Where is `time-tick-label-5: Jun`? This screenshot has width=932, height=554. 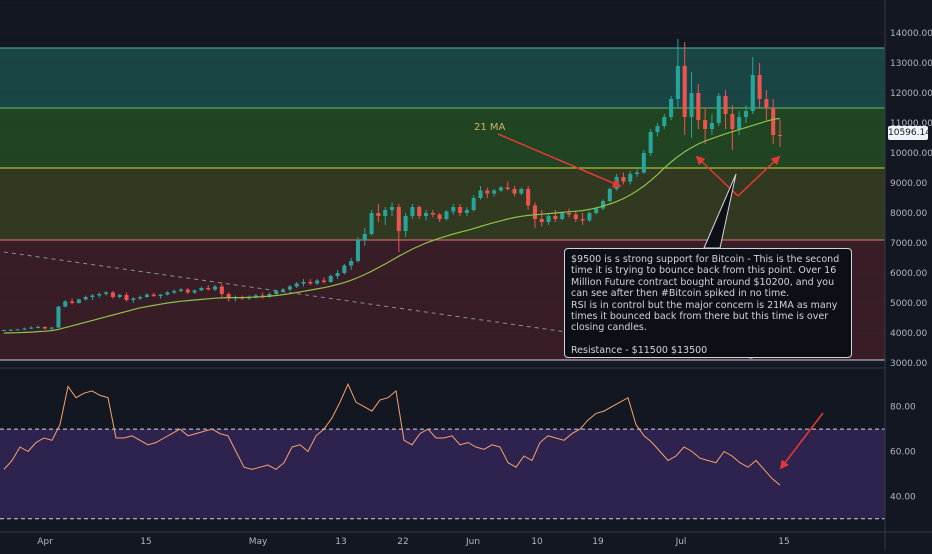
time-tick-label-5: Jun is located at coordinates (472, 542).